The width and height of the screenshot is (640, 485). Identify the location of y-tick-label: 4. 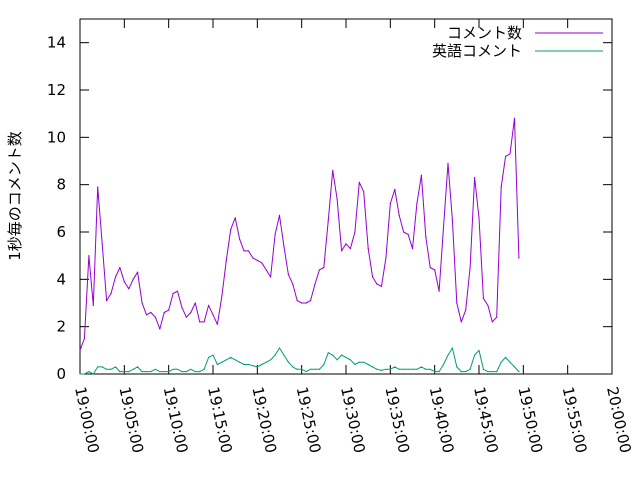
(61, 279).